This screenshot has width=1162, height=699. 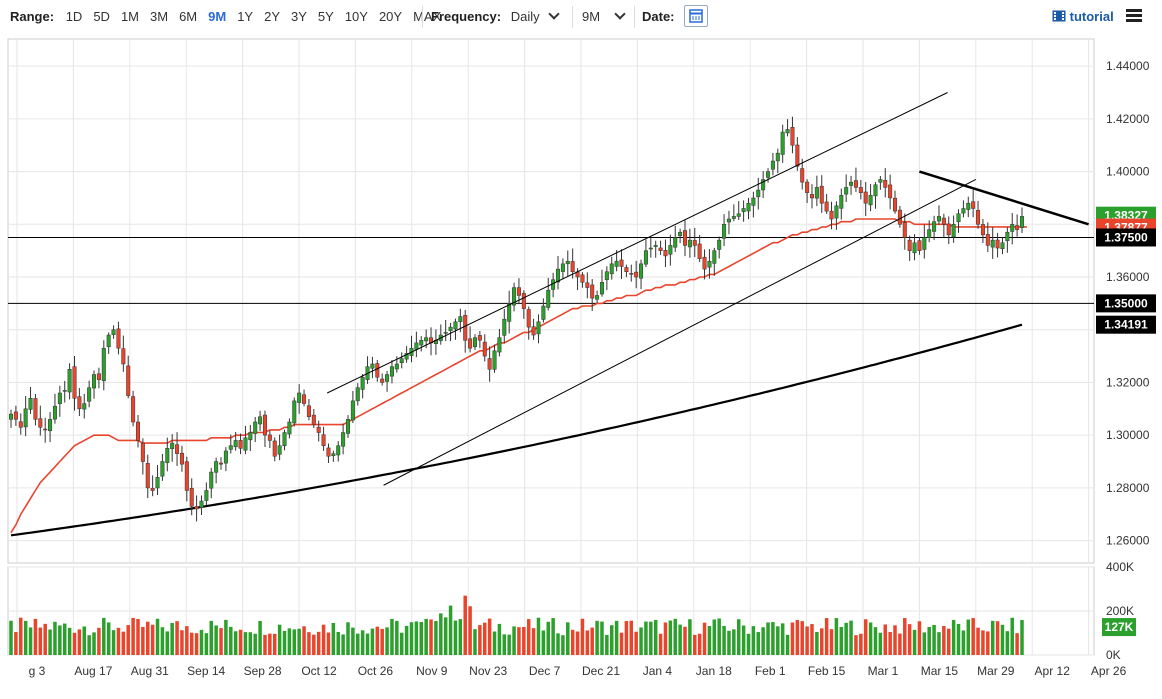 What do you see at coordinates (1128, 66) in the screenshot?
I see `y-tick-label: 1.44000` at bounding box center [1128, 66].